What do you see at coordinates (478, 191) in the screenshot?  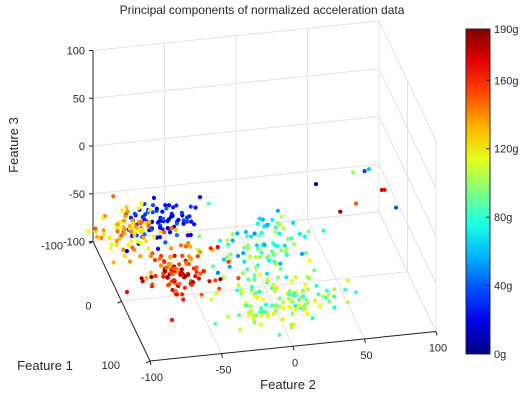 I see `colorbar-scale` at bounding box center [478, 191].